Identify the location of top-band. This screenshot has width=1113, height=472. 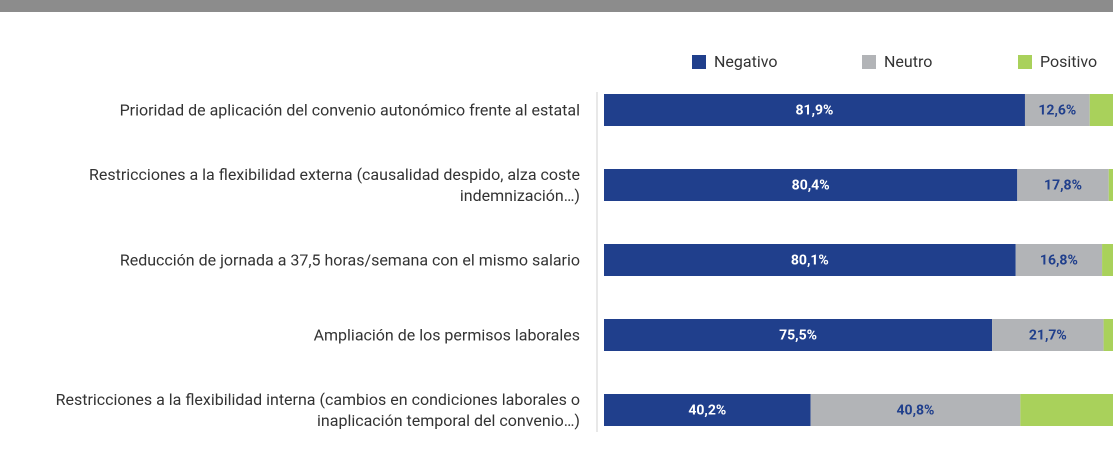
(556, 6).